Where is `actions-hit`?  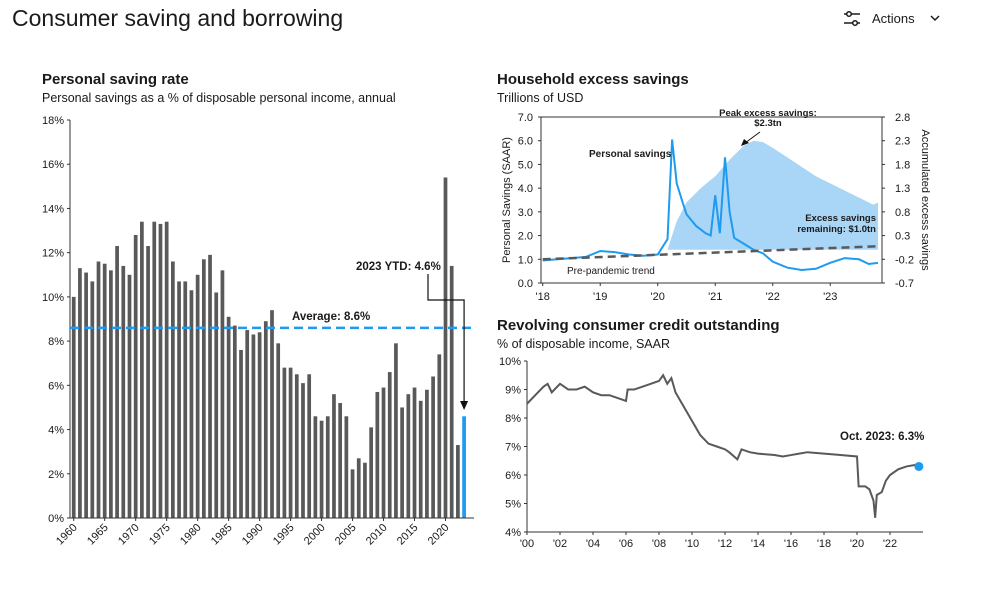 actions-hit is located at coordinates (891, 19).